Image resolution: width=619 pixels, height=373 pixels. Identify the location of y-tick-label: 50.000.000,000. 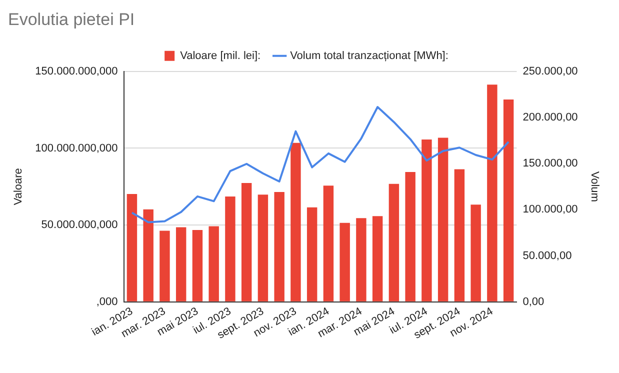
(79, 225).